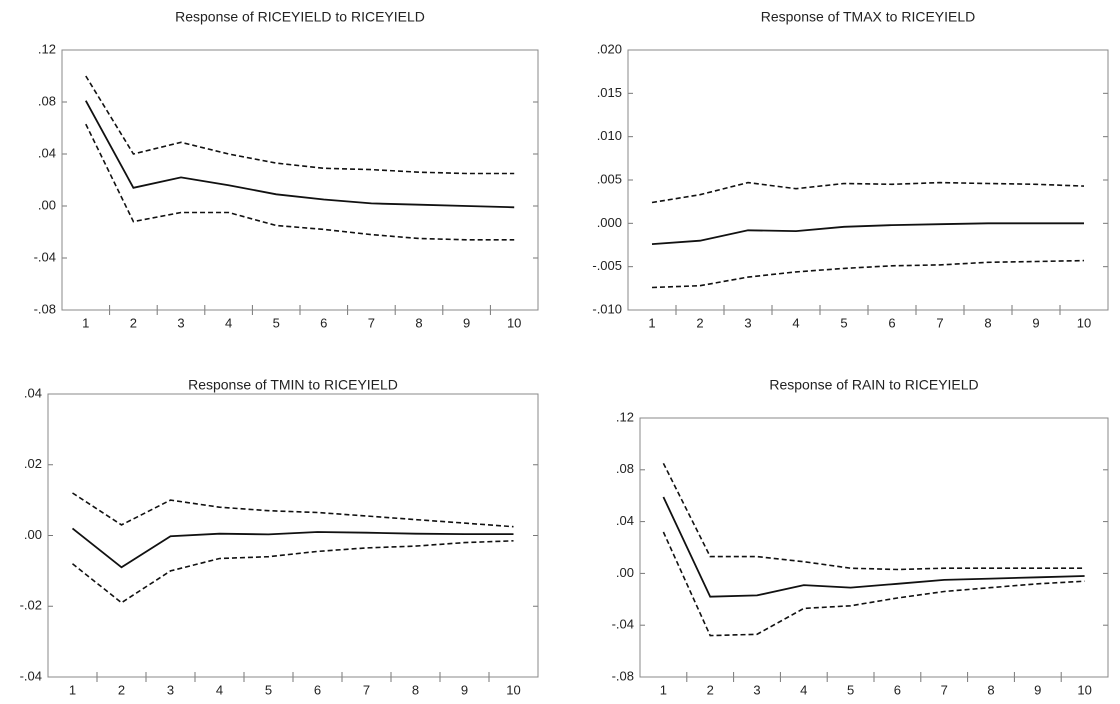 The height and width of the screenshot is (704, 1120). I want to click on y-tick-label: .000, so click(609, 222).